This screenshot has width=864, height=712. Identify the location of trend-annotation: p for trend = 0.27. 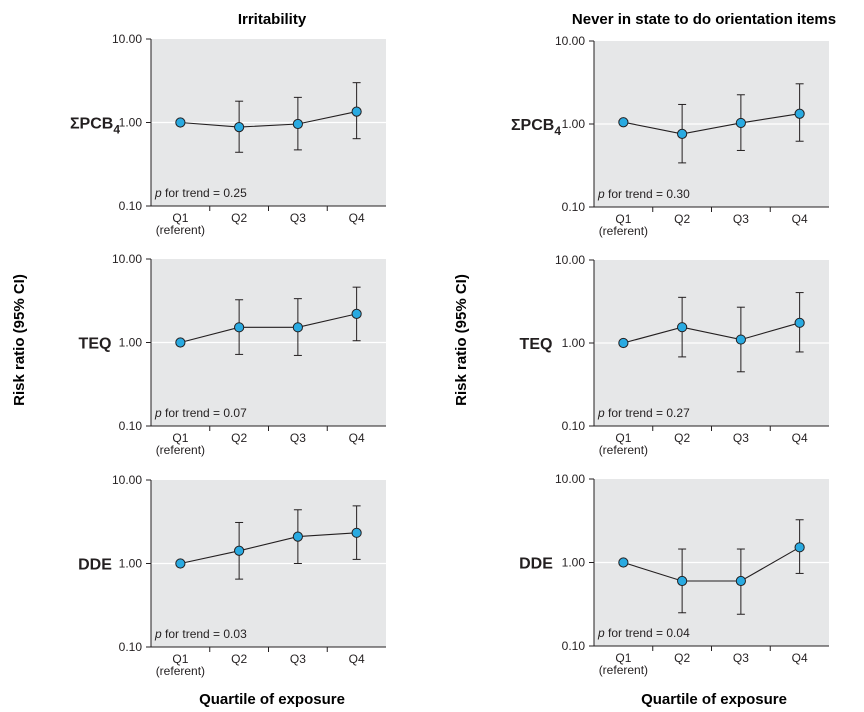
(643, 413).